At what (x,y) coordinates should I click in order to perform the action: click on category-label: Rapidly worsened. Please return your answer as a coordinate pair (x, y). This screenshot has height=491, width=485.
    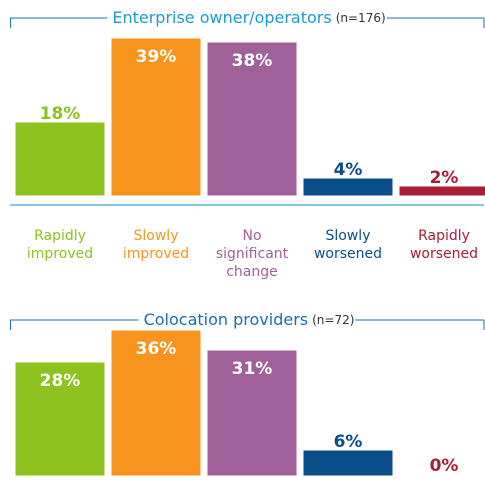
    Looking at the image, I should click on (444, 245).